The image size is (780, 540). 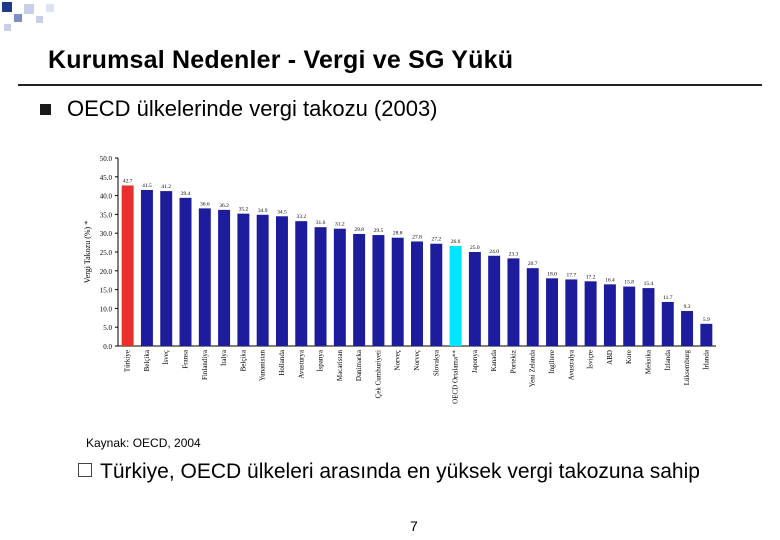 I want to click on bar-value-label: 23.3, so click(x=514, y=254).